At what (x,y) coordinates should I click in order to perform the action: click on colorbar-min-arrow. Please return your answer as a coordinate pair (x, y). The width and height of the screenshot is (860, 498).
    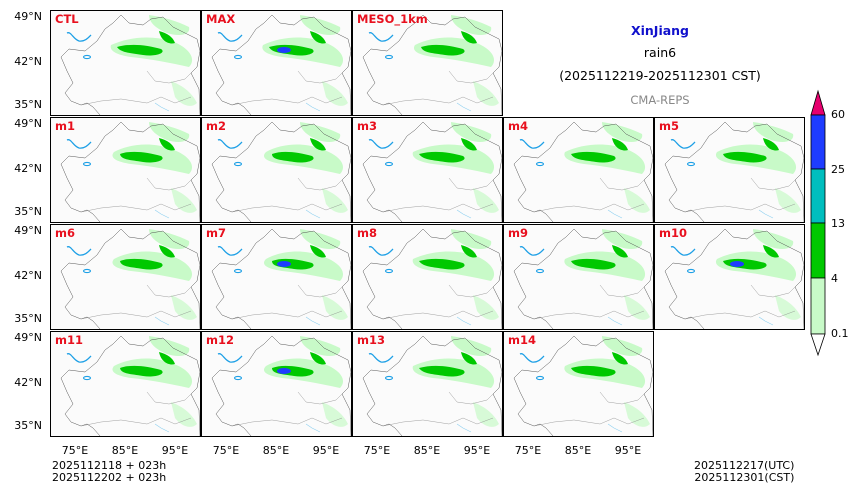
    Looking at the image, I should click on (818, 345).